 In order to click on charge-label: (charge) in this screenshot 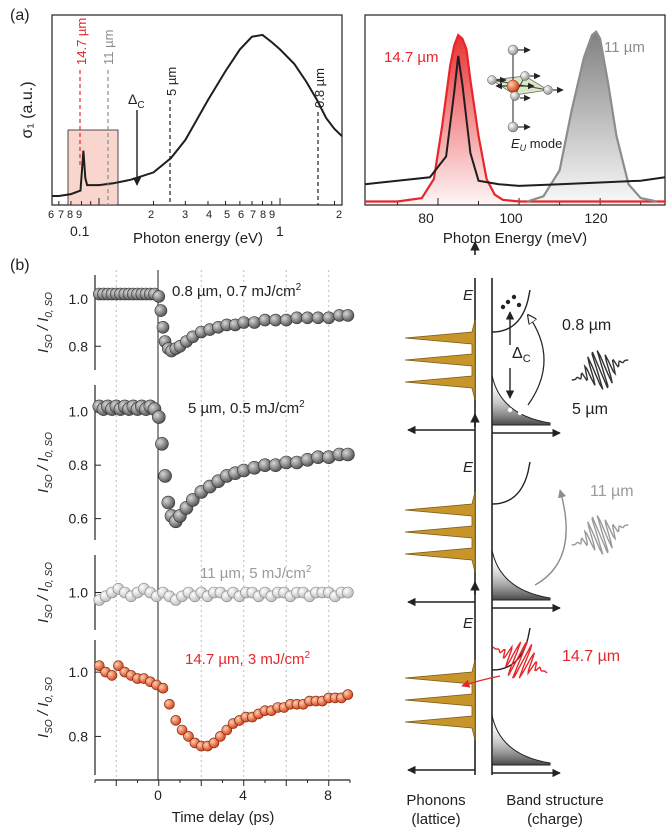, I will do `click(555, 819)`.